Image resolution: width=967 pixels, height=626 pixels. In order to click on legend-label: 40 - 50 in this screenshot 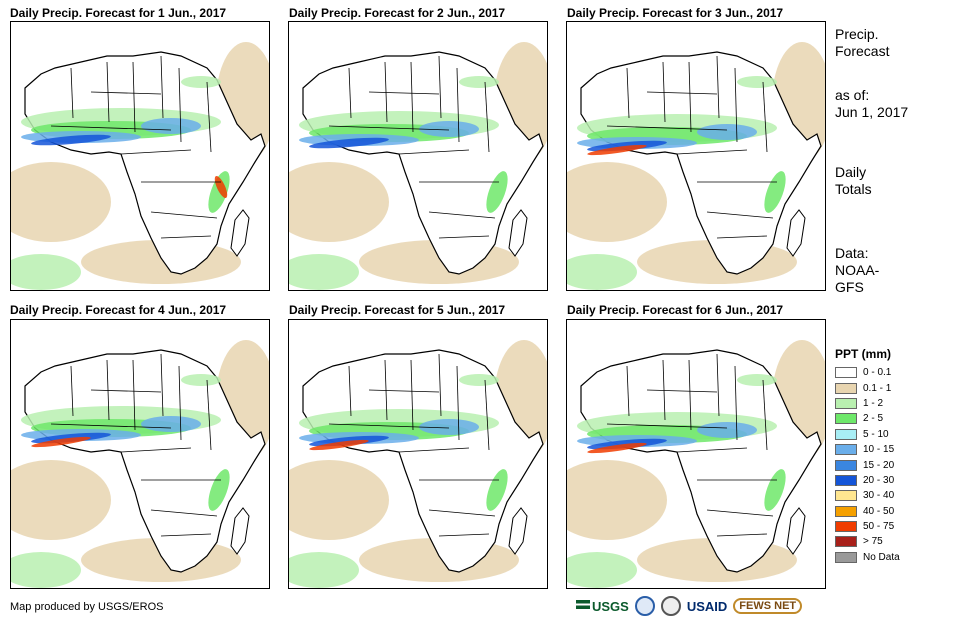, I will do `click(879, 511)`.